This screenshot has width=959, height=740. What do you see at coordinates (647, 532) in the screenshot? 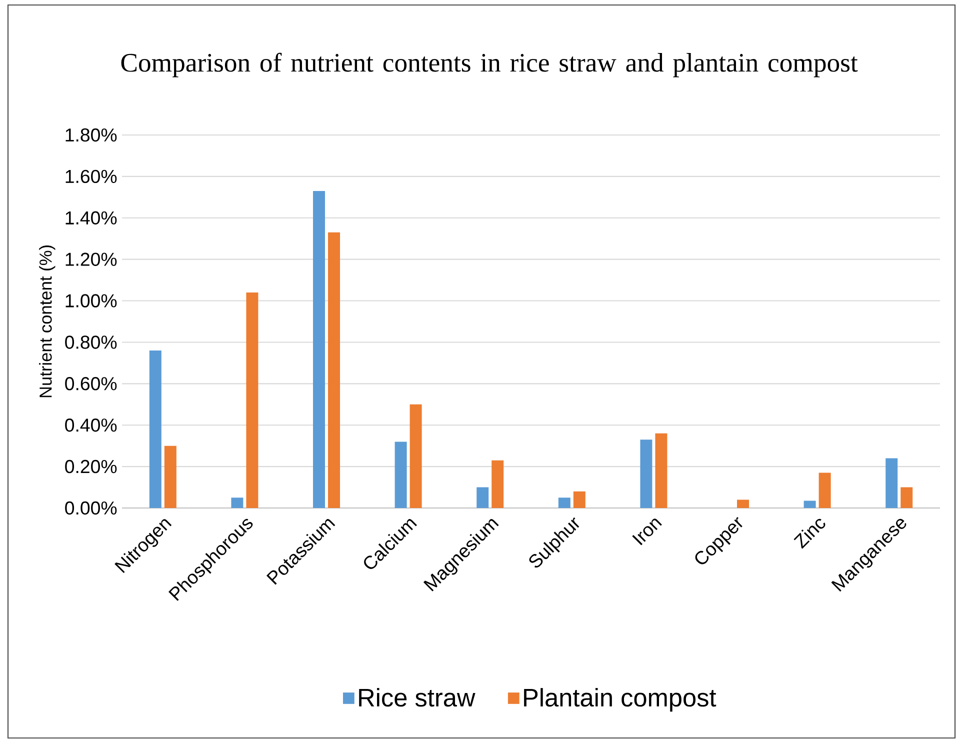
I see `x-tick-label: Iron` at bounding box center [647, 532].